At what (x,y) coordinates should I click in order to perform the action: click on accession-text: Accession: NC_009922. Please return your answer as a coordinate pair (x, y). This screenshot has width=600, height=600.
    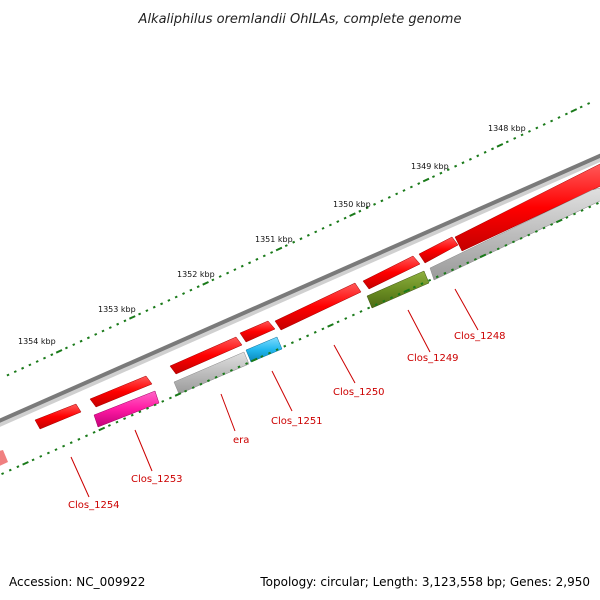
    Looking at the image, I should click on (77, 582).